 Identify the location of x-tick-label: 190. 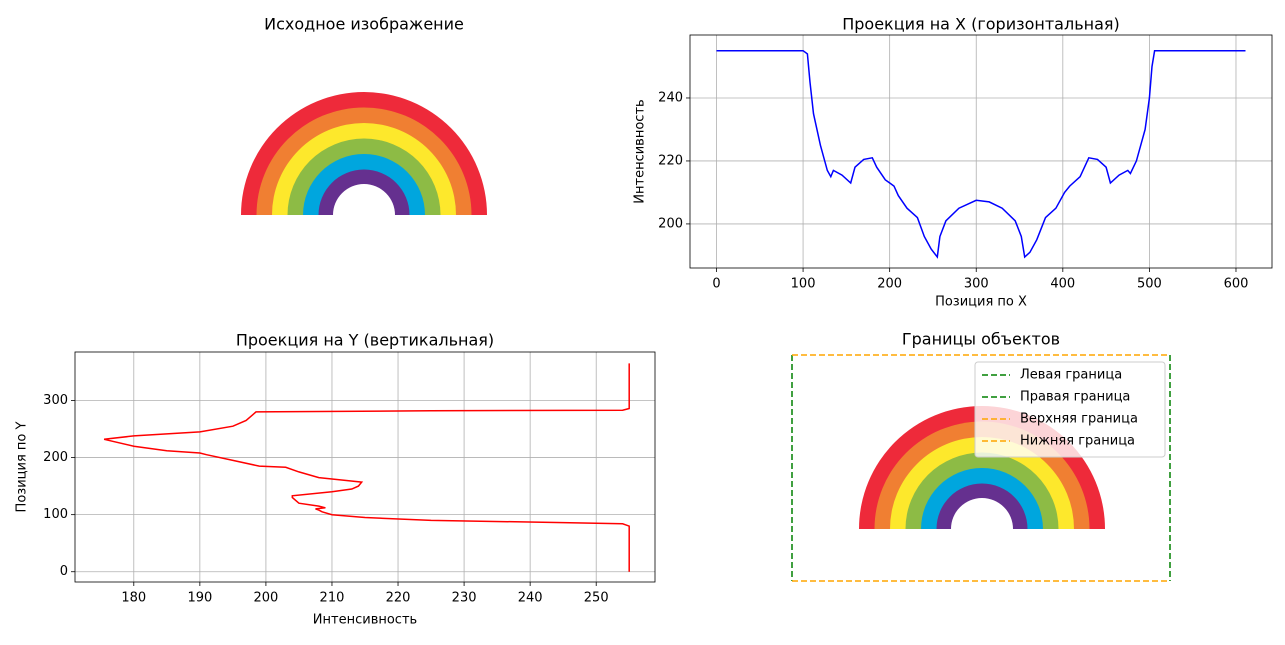
(199, 598).